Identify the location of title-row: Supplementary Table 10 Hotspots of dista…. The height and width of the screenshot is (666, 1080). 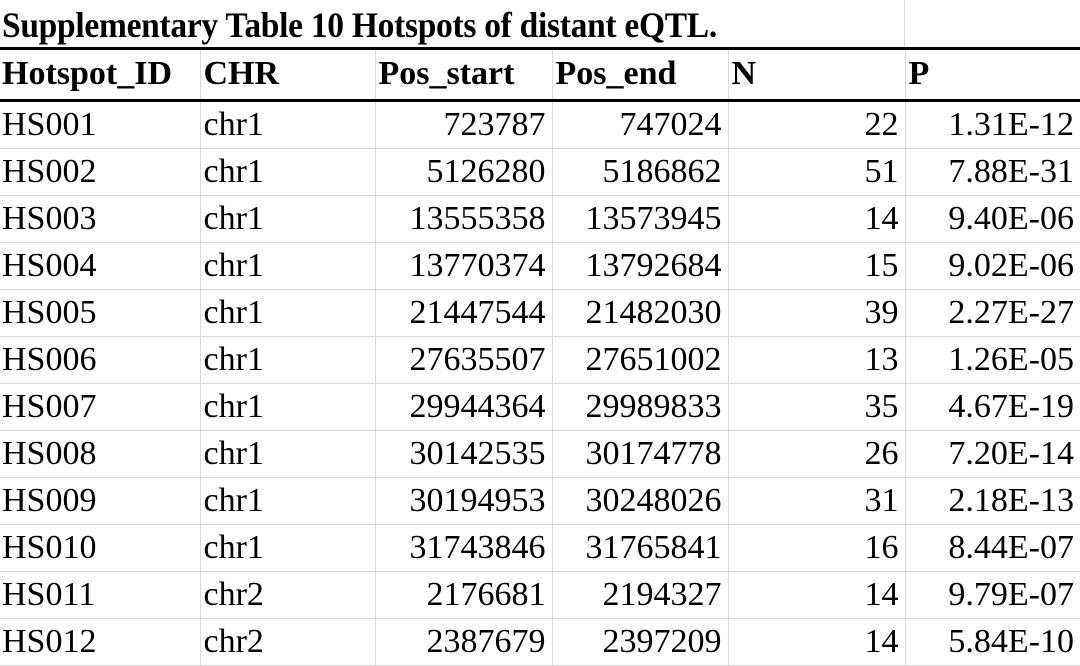
(540, 25).